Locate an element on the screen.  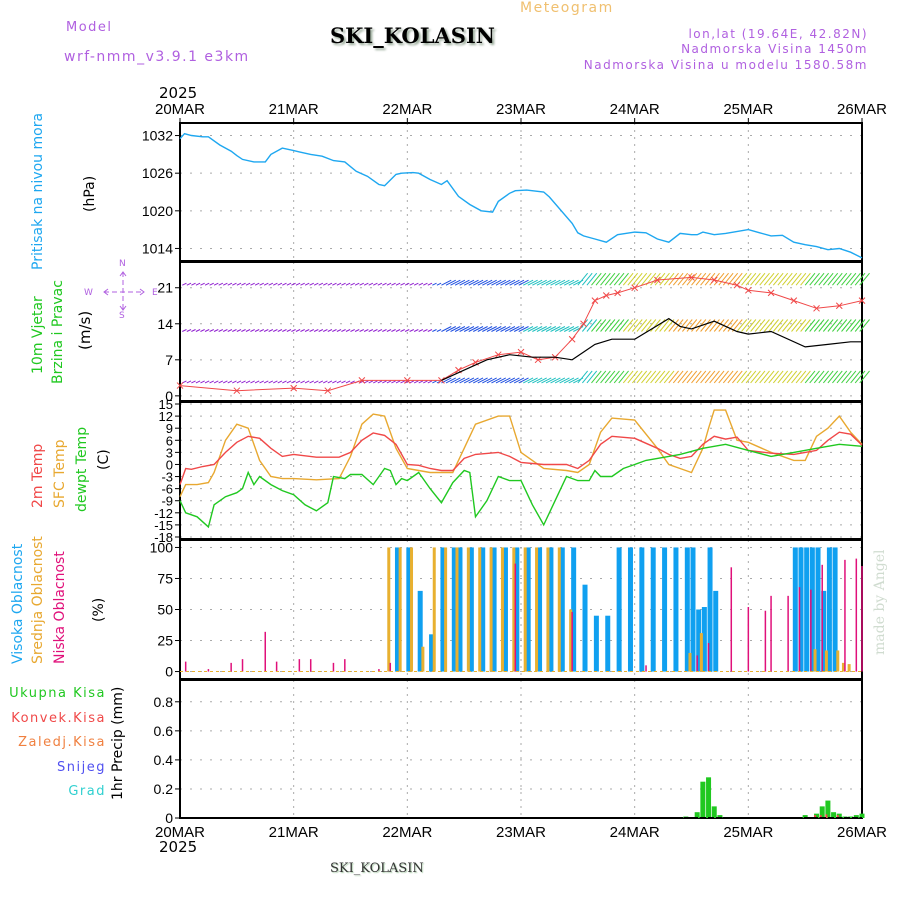
panel-0: 1014 1020 1026 1032 is located at coordinates (502, 192).